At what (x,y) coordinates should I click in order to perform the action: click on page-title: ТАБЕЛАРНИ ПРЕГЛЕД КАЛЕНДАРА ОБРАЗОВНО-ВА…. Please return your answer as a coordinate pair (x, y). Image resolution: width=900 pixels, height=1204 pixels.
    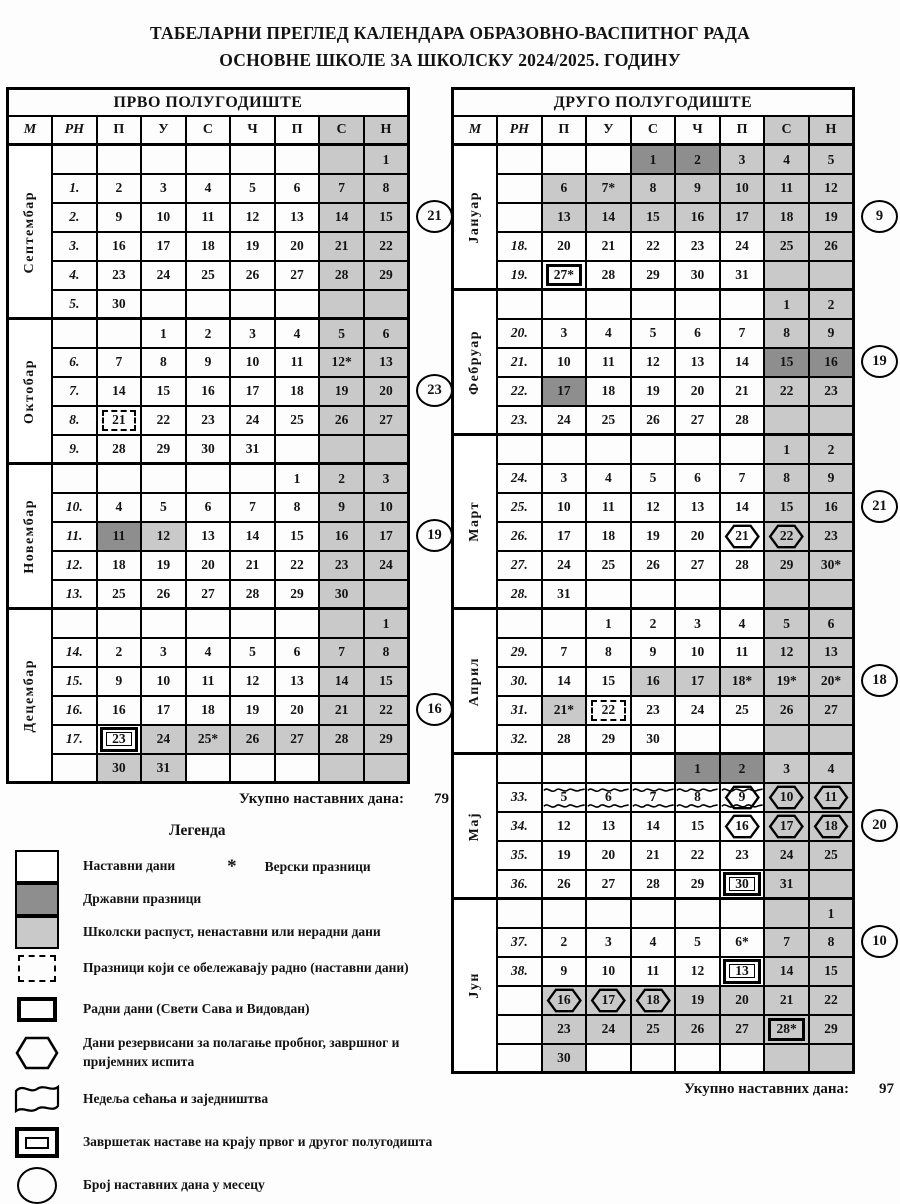
    Looking at the image, I should click on (450, 37).